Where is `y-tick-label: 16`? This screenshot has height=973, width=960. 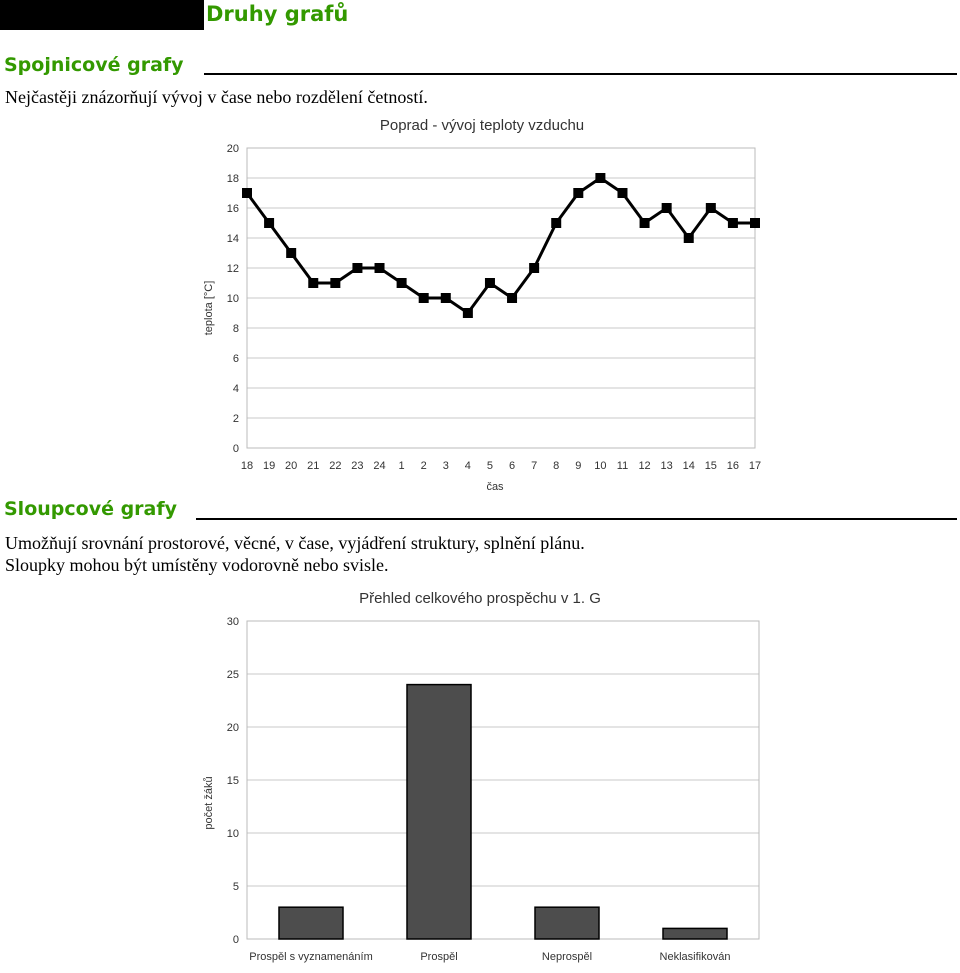 y-tick-label: 16 is located at coordinates (233, 209).